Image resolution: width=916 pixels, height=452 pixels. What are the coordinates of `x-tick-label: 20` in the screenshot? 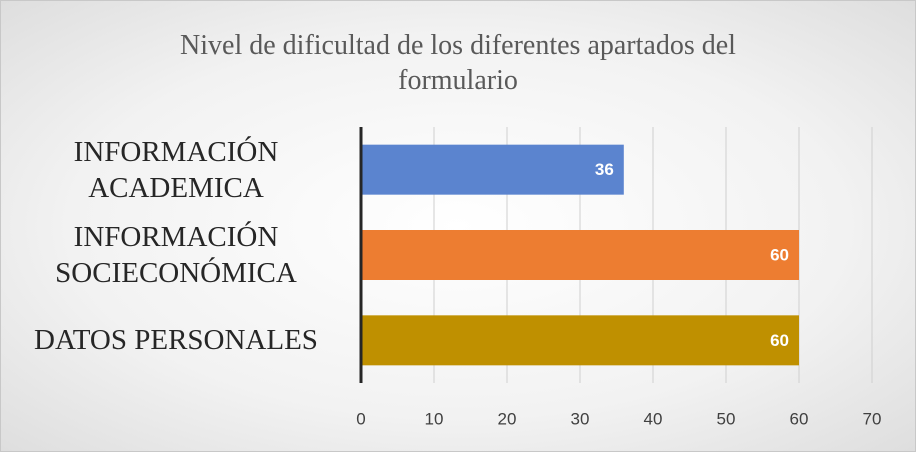 It's located at (507, 418).